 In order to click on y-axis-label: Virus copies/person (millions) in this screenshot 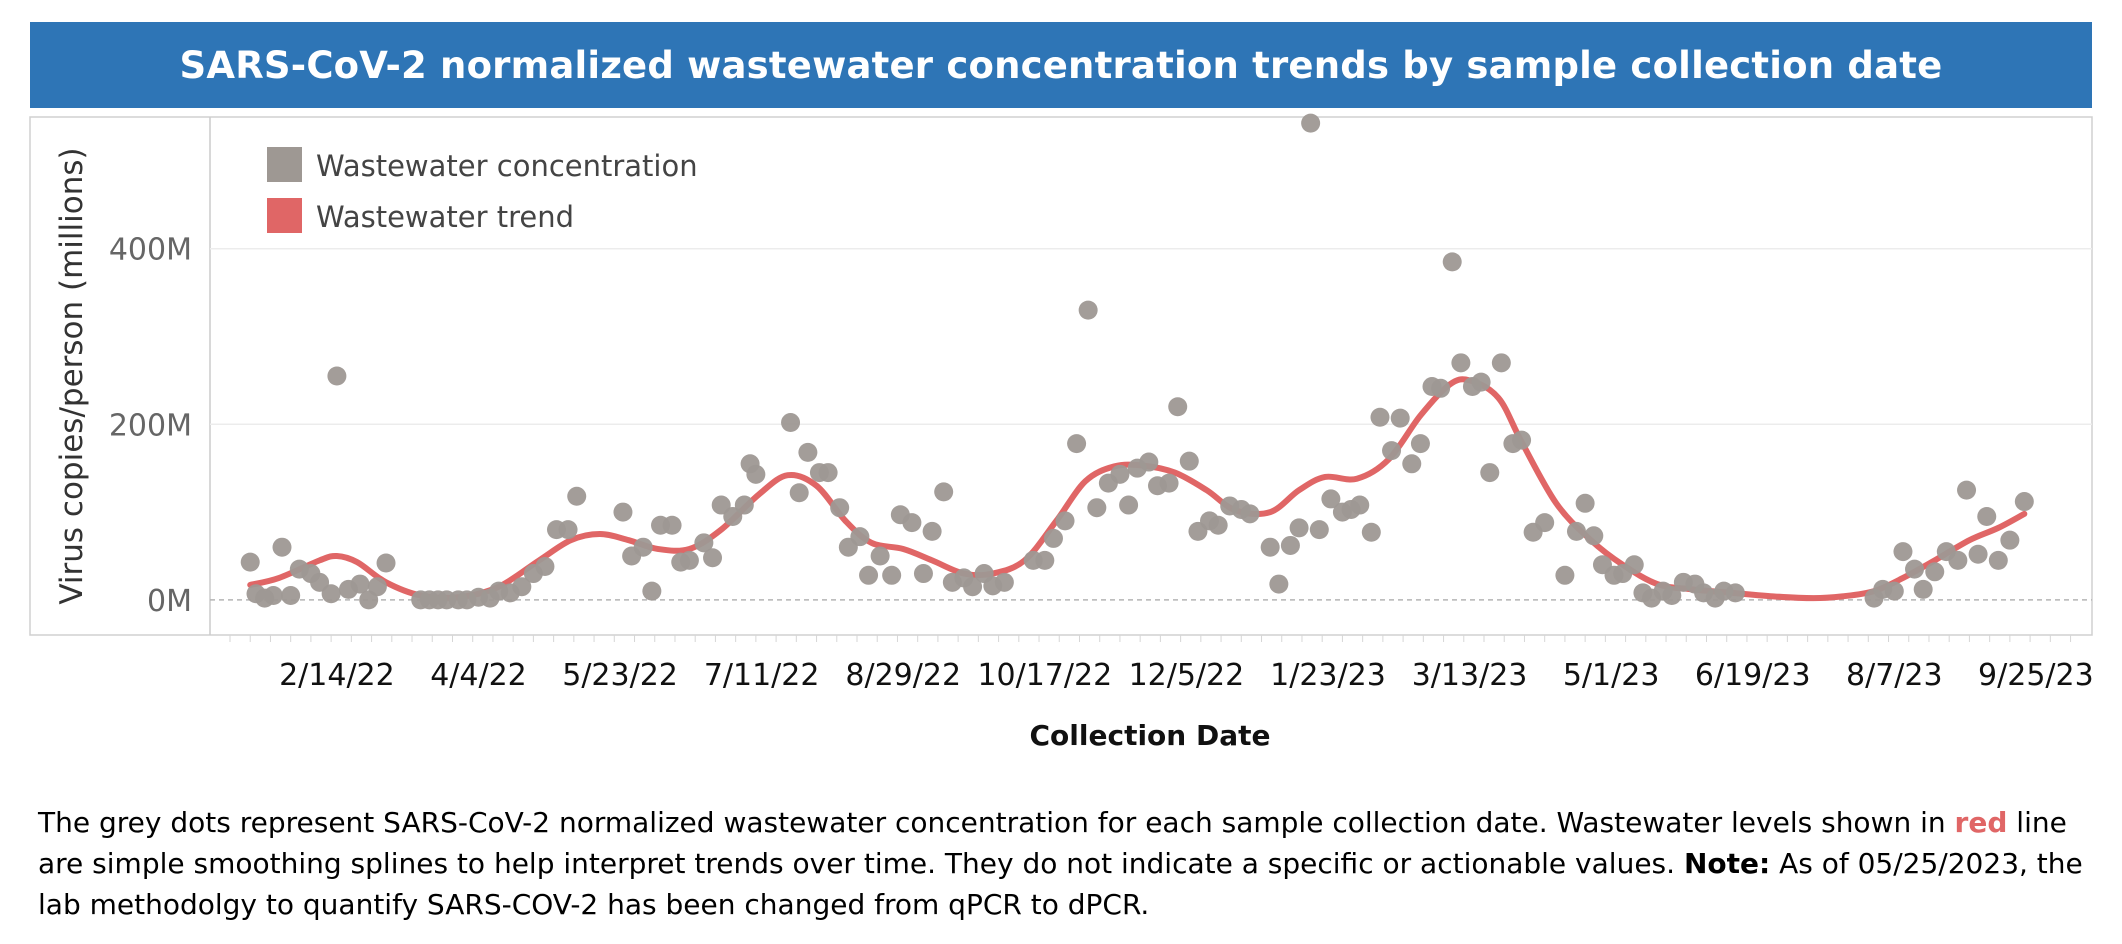, I will do `click(72, 375)`.